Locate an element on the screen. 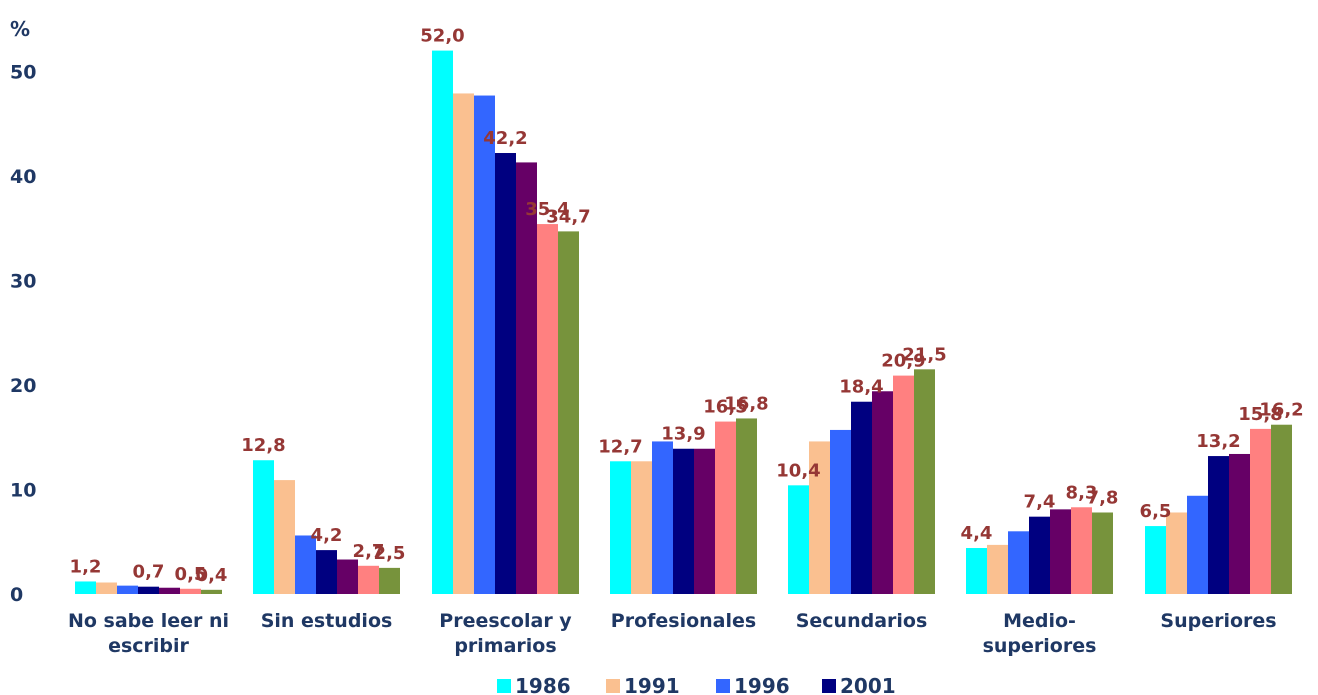 Image resolution: width=1318 pixels, height=695 pixels. data-label-series3-cat6: 13,2 is located at coordinates (1218, 441).